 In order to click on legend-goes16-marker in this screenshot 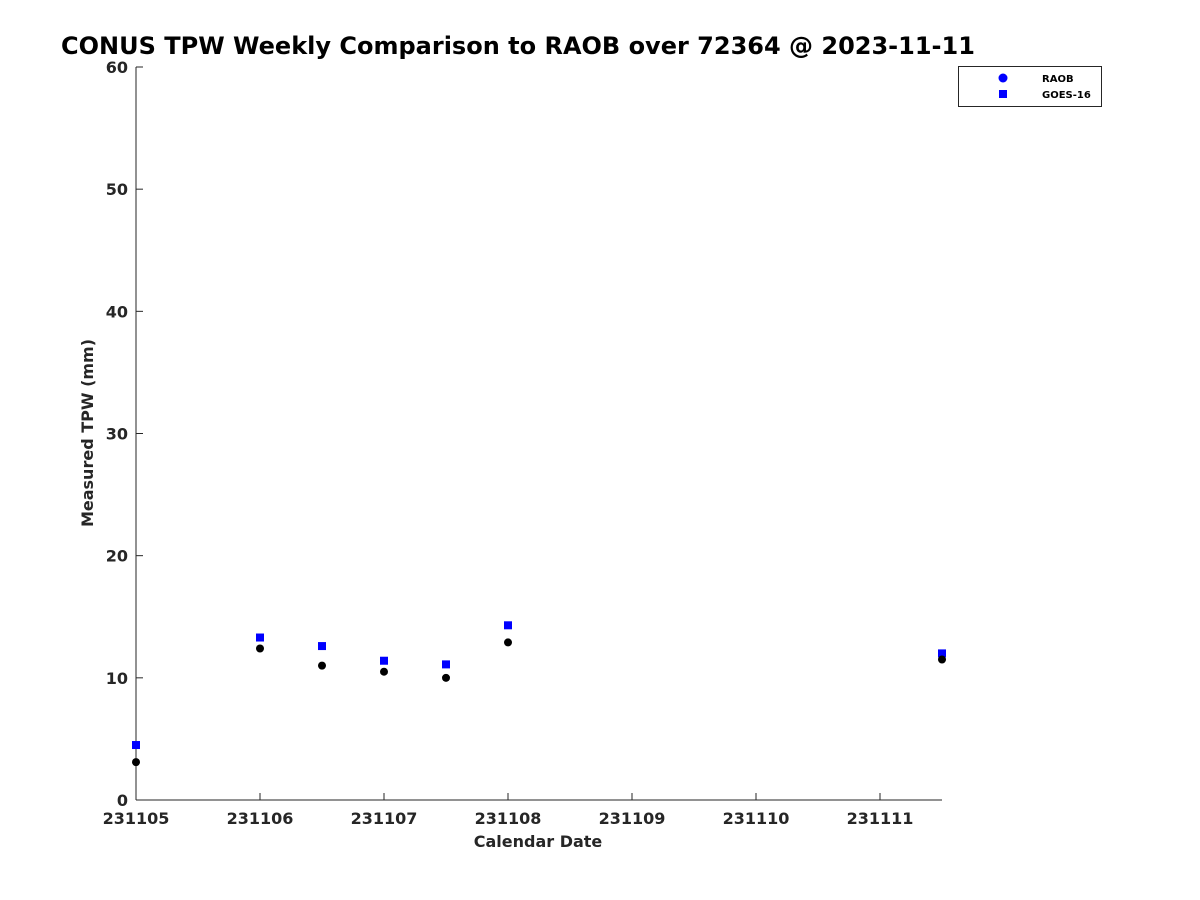, I will do `click(1003, 94)`.